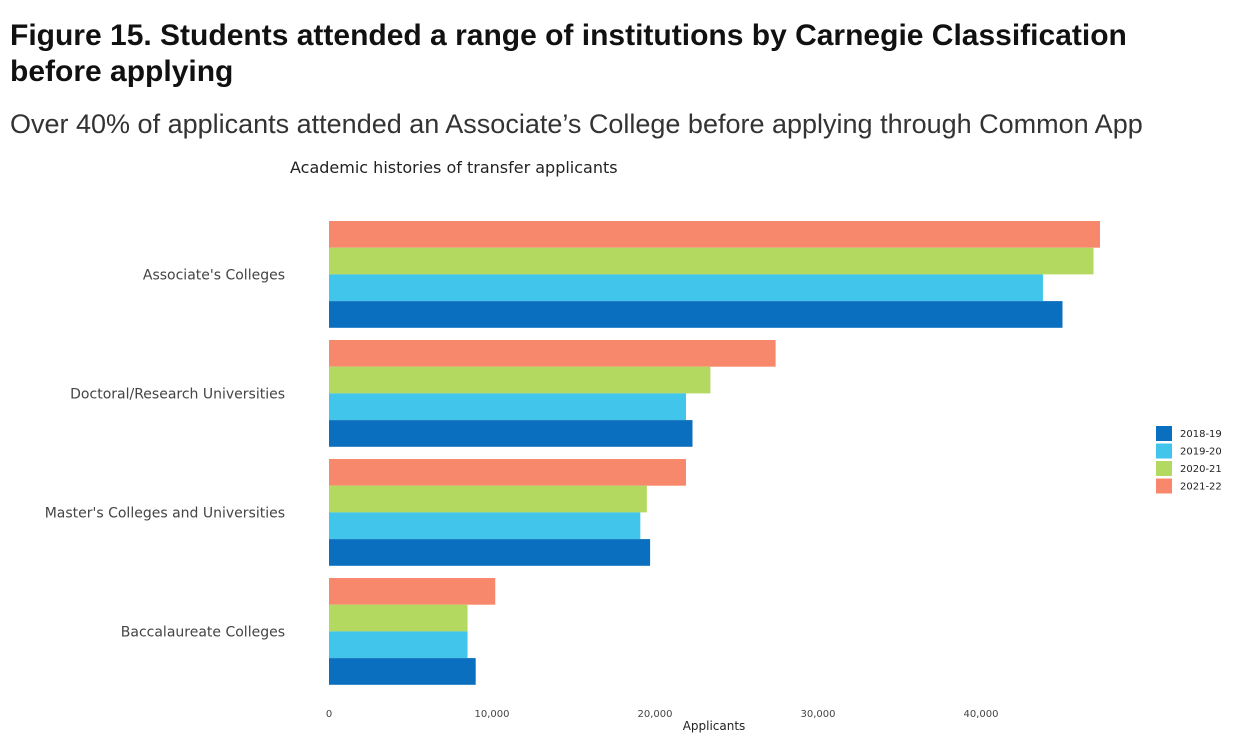  What do you see at coordinates (214, 275) in the screenshot?
I see `category-label: Associate's Colleges` at bounding box center [214, 275].